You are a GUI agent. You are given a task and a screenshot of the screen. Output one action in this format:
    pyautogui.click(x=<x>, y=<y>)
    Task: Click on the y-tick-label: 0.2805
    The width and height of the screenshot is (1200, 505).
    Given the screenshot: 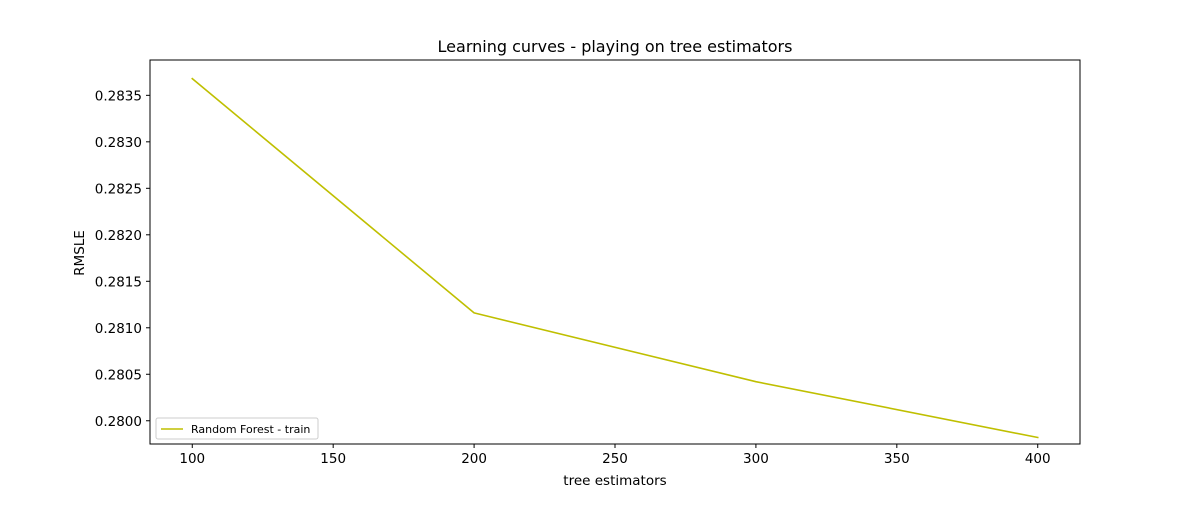 What is the action you would take?
    pyautogui.click(x=118, y=375)
    